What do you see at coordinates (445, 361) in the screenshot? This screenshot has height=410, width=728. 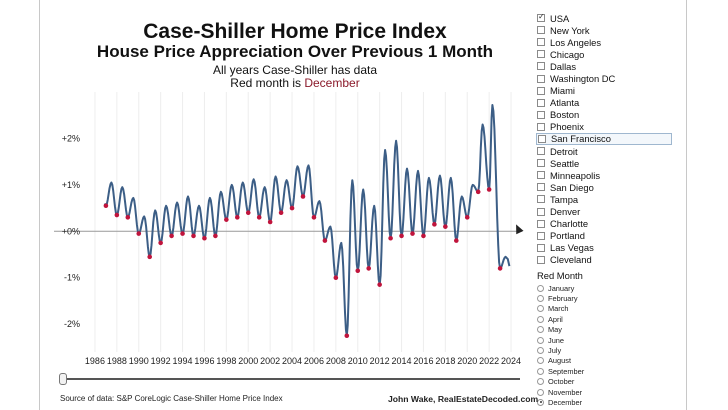 I see `x-tick-label: 2018` at bounding box center [445, 361].